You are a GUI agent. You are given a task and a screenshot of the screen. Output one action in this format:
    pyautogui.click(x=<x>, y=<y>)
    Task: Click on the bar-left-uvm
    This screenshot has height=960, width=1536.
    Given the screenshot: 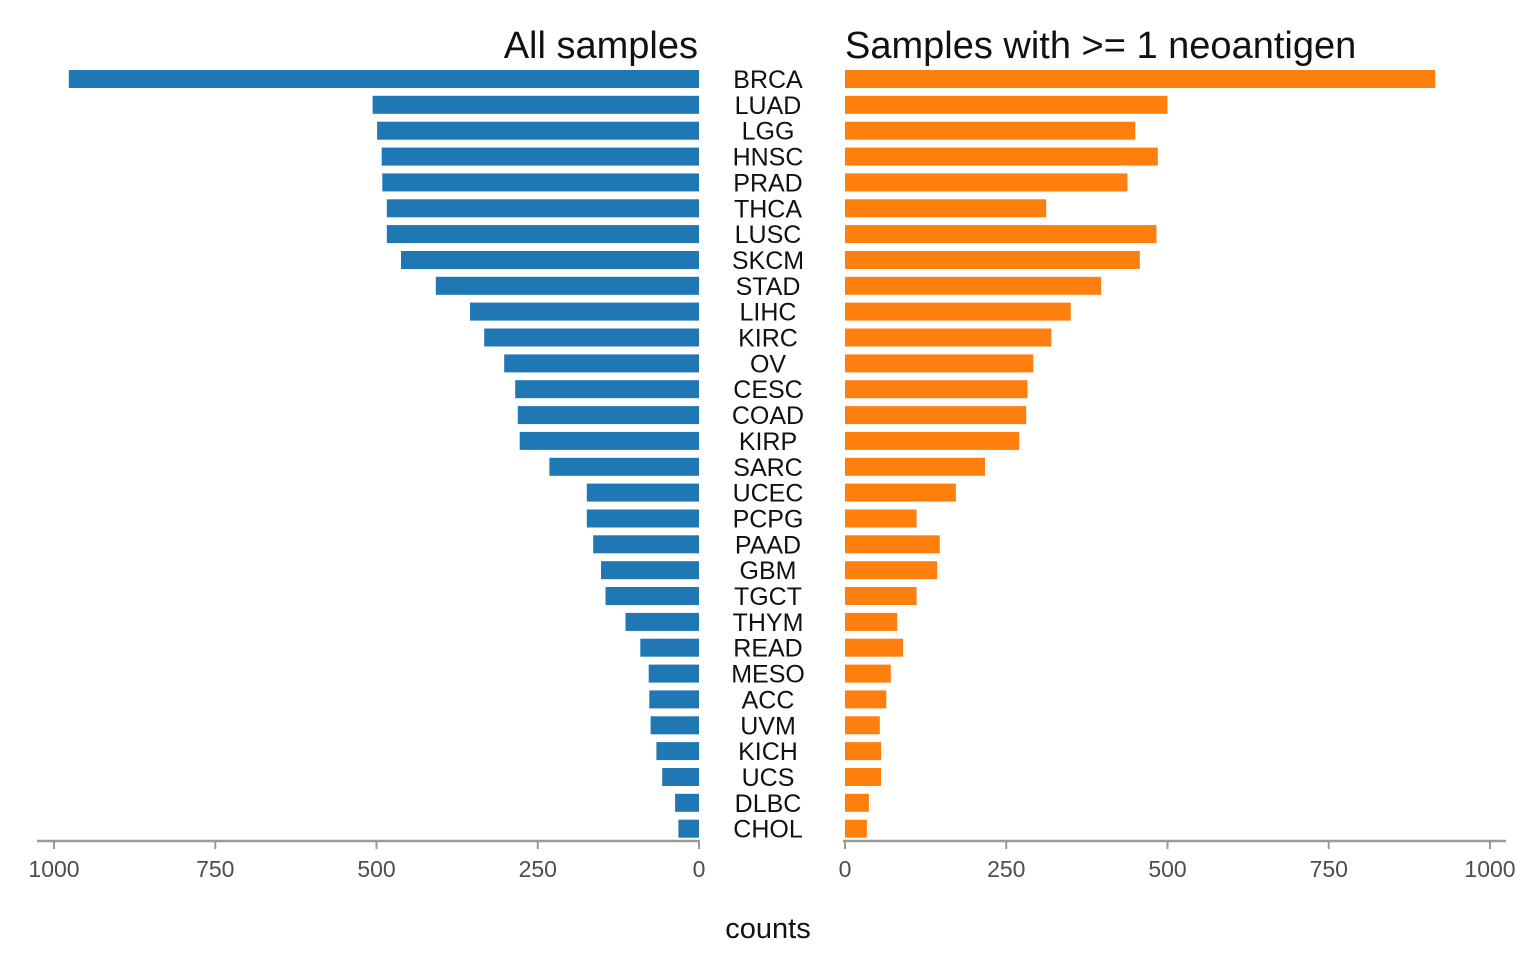 What is the action you would take?
    pyautogui.click(x=674, y=725)
    